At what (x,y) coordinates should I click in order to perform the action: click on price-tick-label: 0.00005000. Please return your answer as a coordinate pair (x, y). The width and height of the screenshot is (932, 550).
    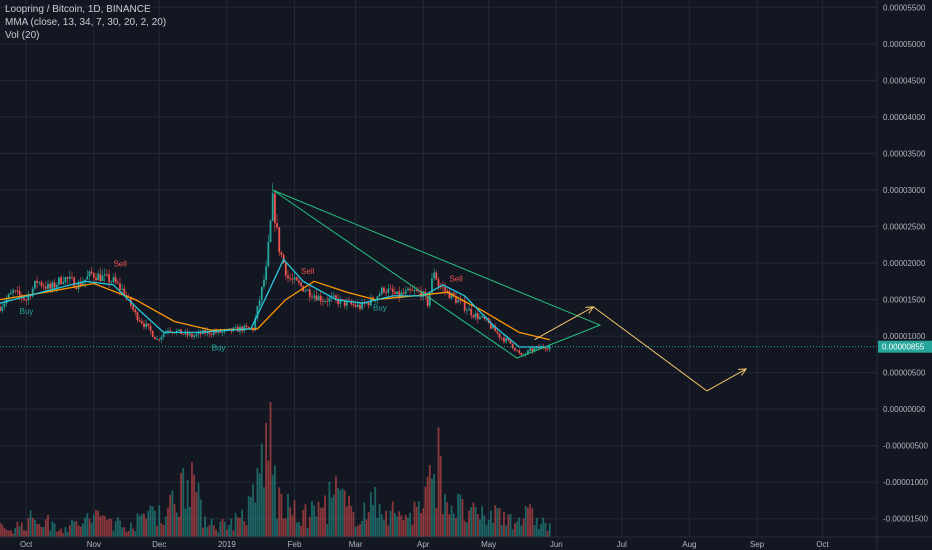
    Looking at the image, I should click on (904, 44).